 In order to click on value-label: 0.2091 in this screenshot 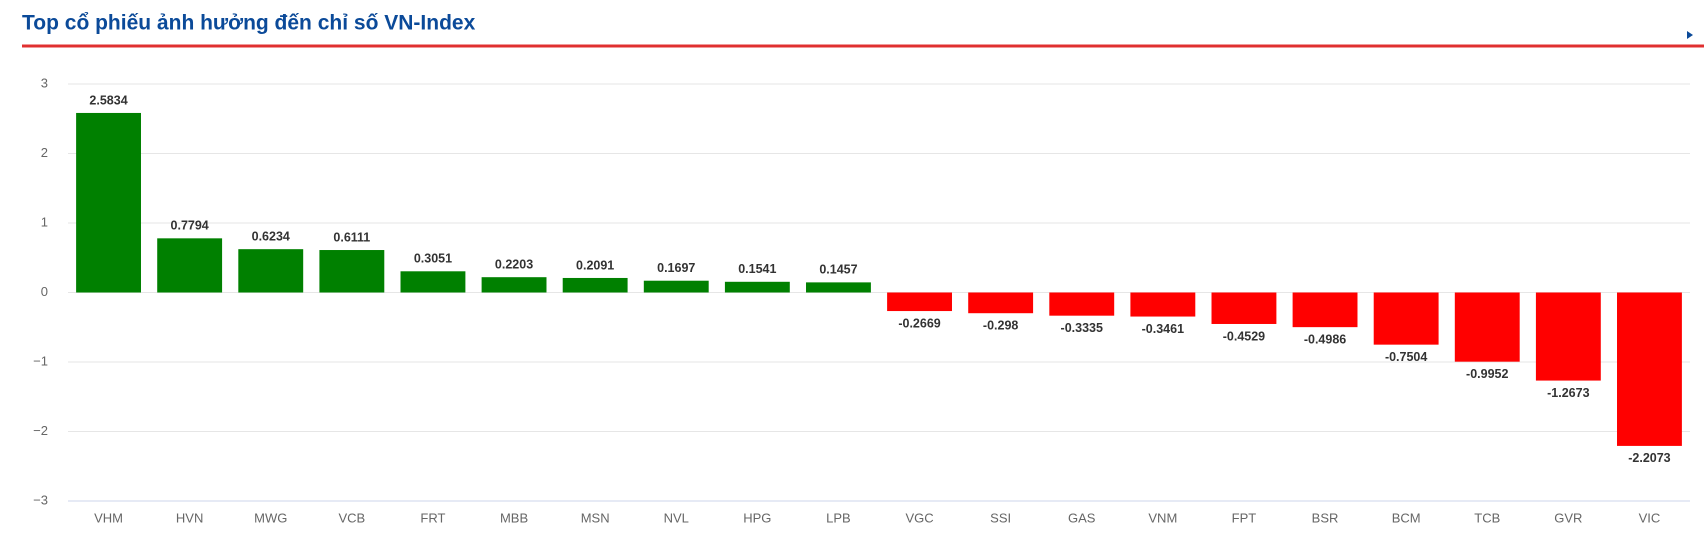, I will do `click(595, 265)`.